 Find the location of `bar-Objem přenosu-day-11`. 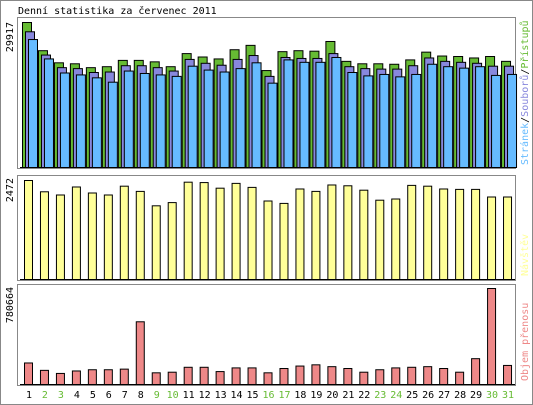

bar-Objem přenosu-day-11 is located at coordinates (188, 375).